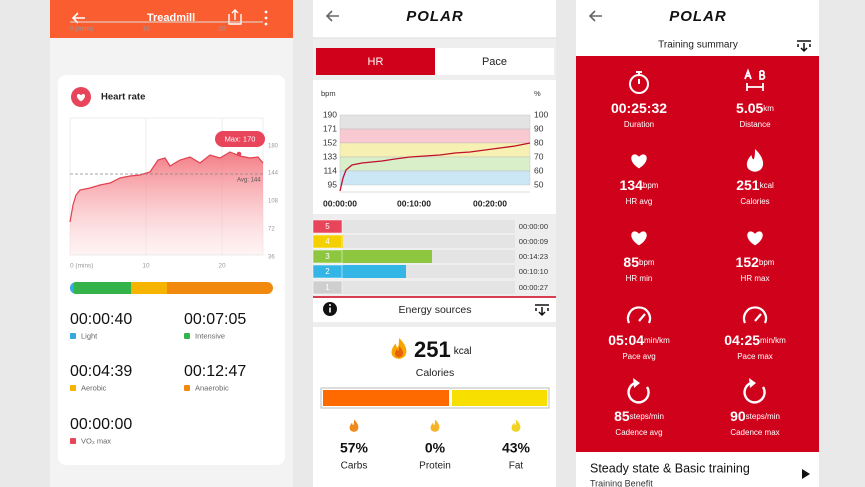  I want to click on icon-needle, so click(758, 317).